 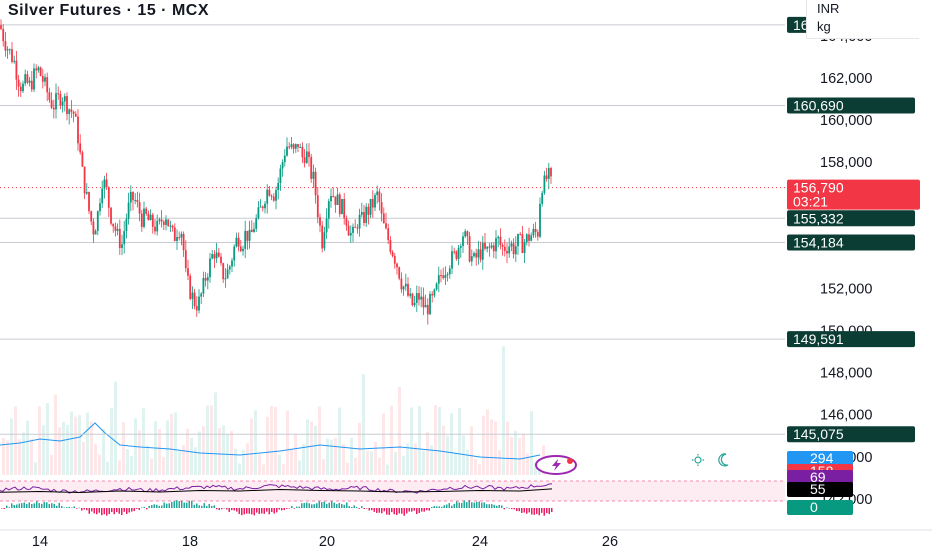 What do you see at coordinates (846, 289) in the screenshot?
I see `y-tick-label: 152,000` at bounding box center [846, 289].